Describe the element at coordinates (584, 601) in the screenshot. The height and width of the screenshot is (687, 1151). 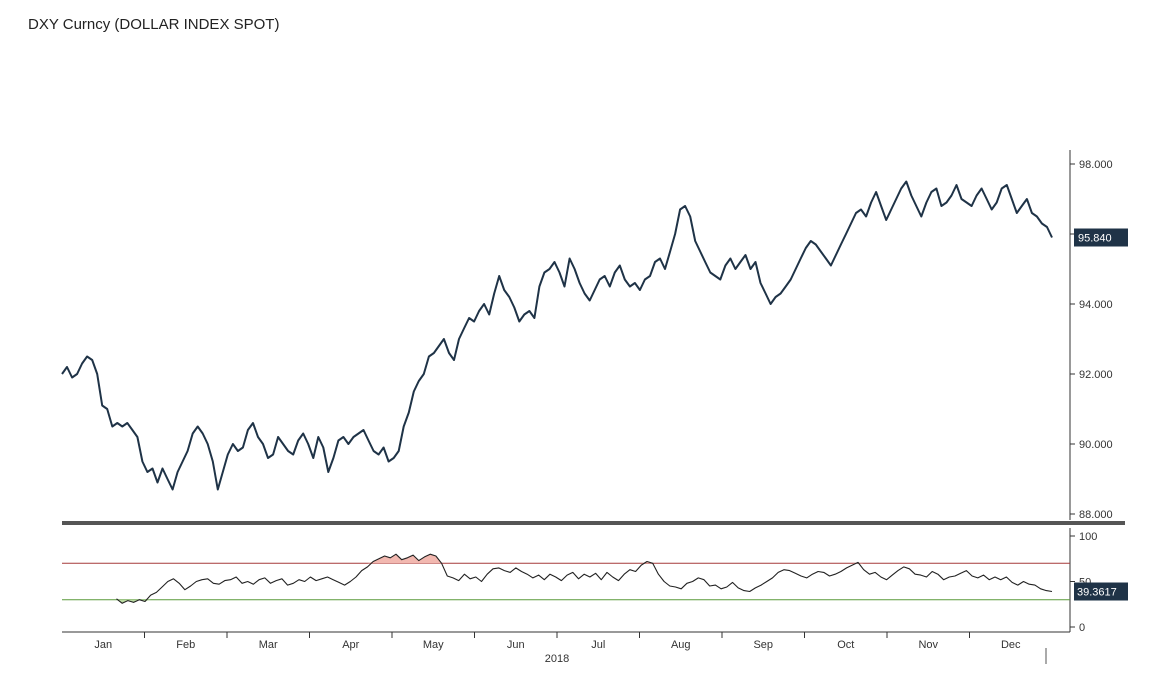
I see `oversold-fill` at that location.